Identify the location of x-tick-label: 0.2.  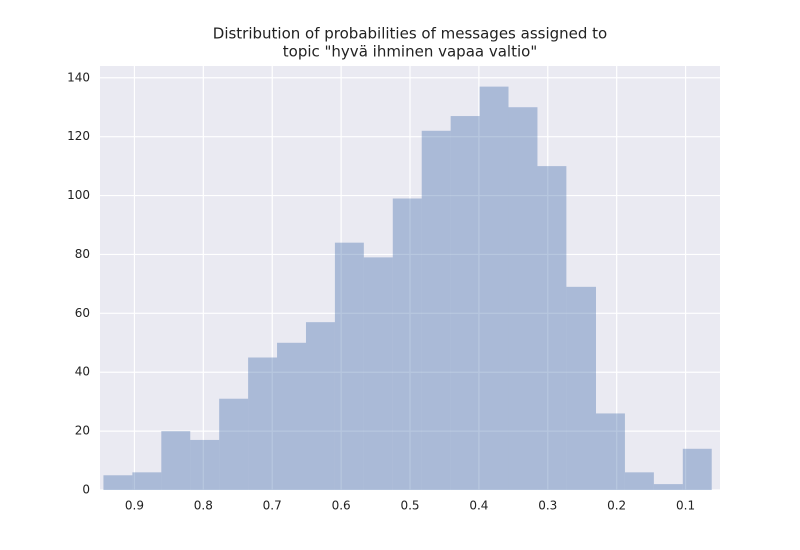
(616, 506).